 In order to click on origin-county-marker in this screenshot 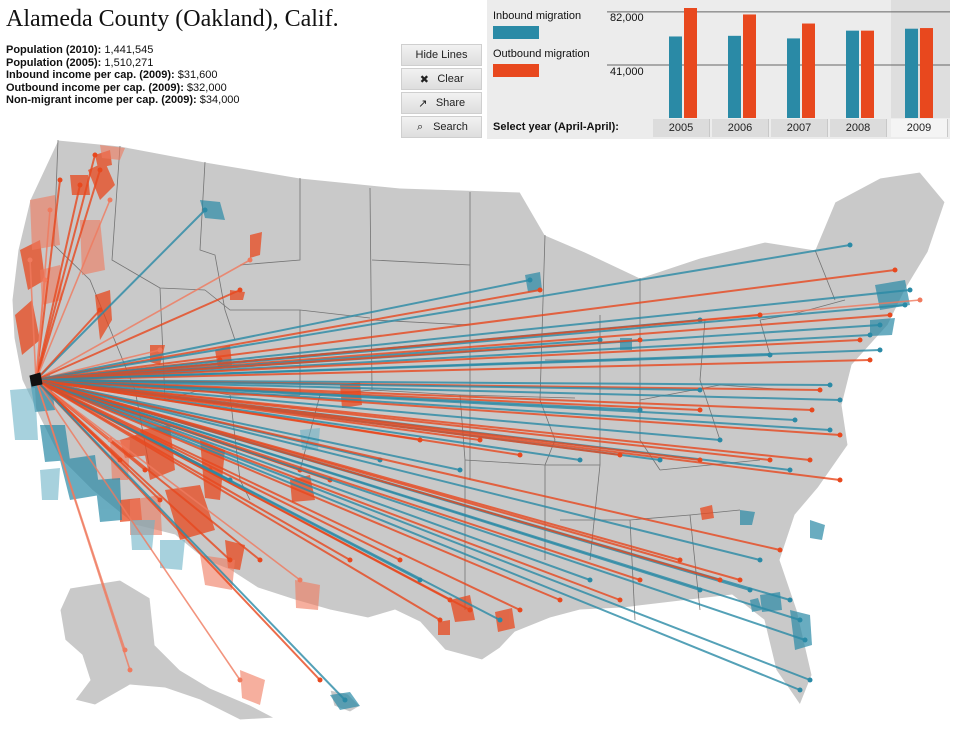, I will do `click(36, 379)`.